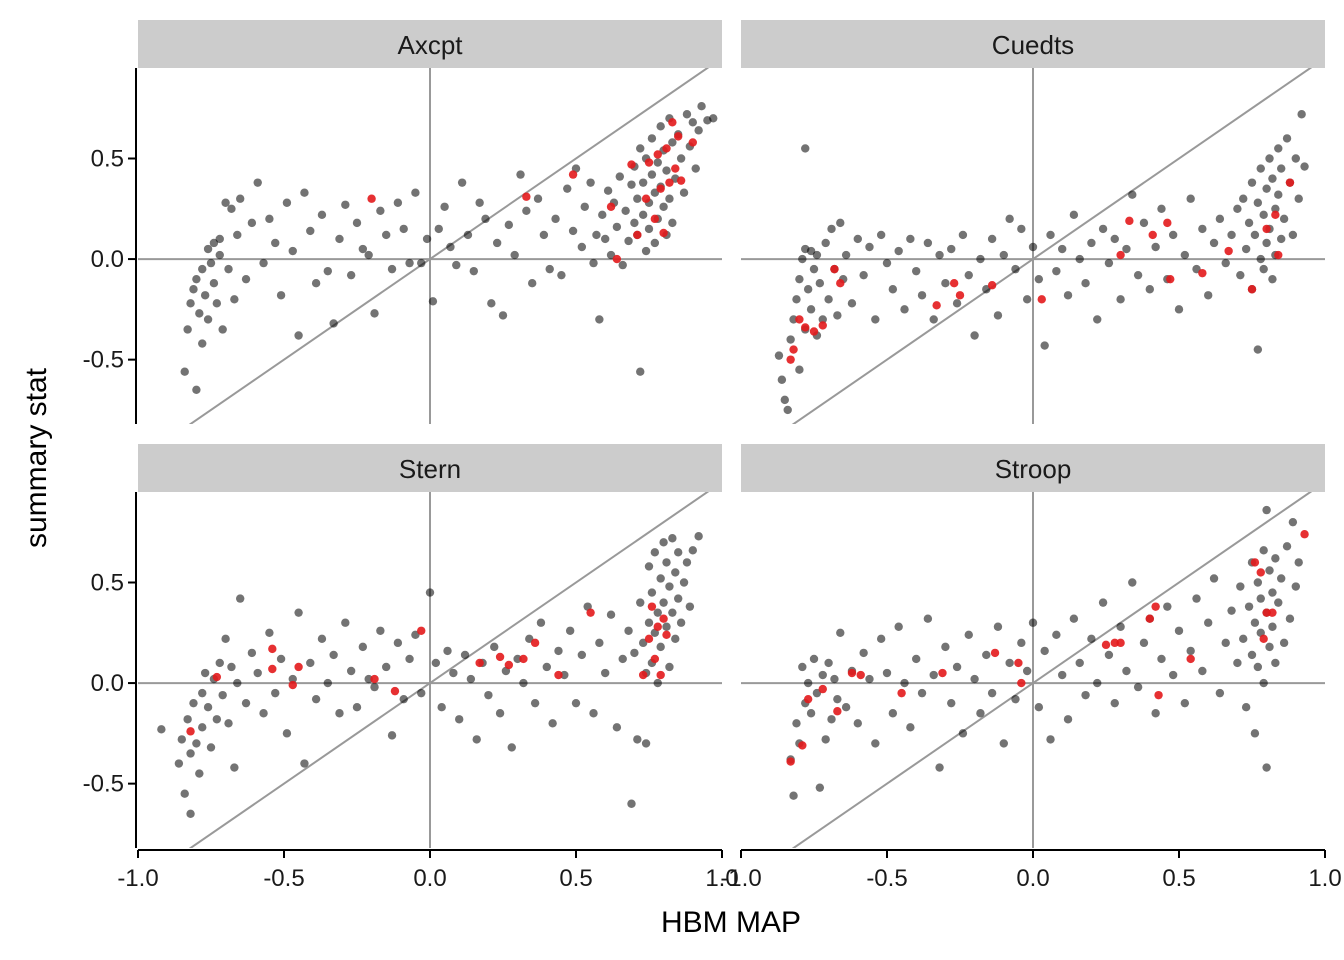 This screenshot has height=960, width=1344. Describe the element at coordinates (107, 683) in the screenshot. I see `y-tick-label: 0.0` at that location.